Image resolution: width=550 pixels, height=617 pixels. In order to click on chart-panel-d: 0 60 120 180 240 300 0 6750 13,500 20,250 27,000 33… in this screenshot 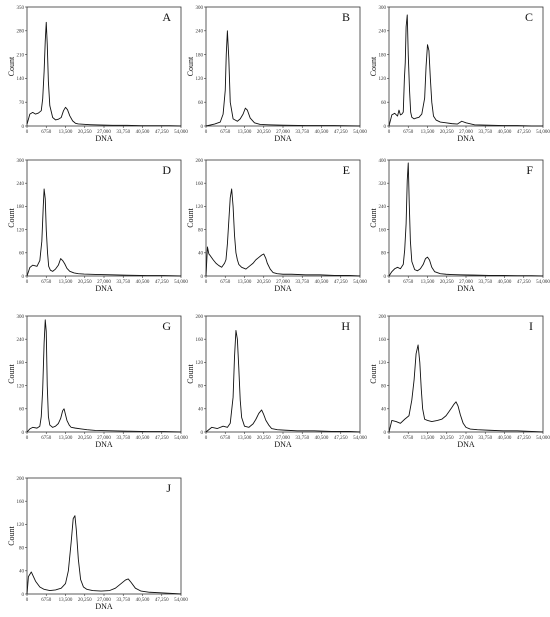, I will do `click(97, 226)`.